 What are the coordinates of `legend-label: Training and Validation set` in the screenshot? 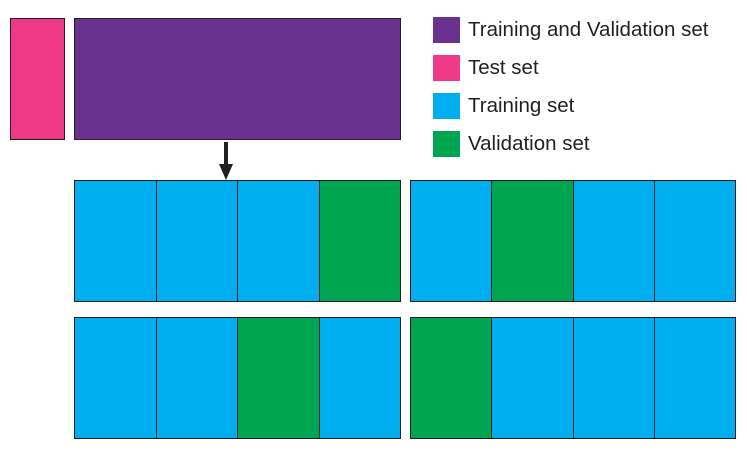 It's located at (588, 29).